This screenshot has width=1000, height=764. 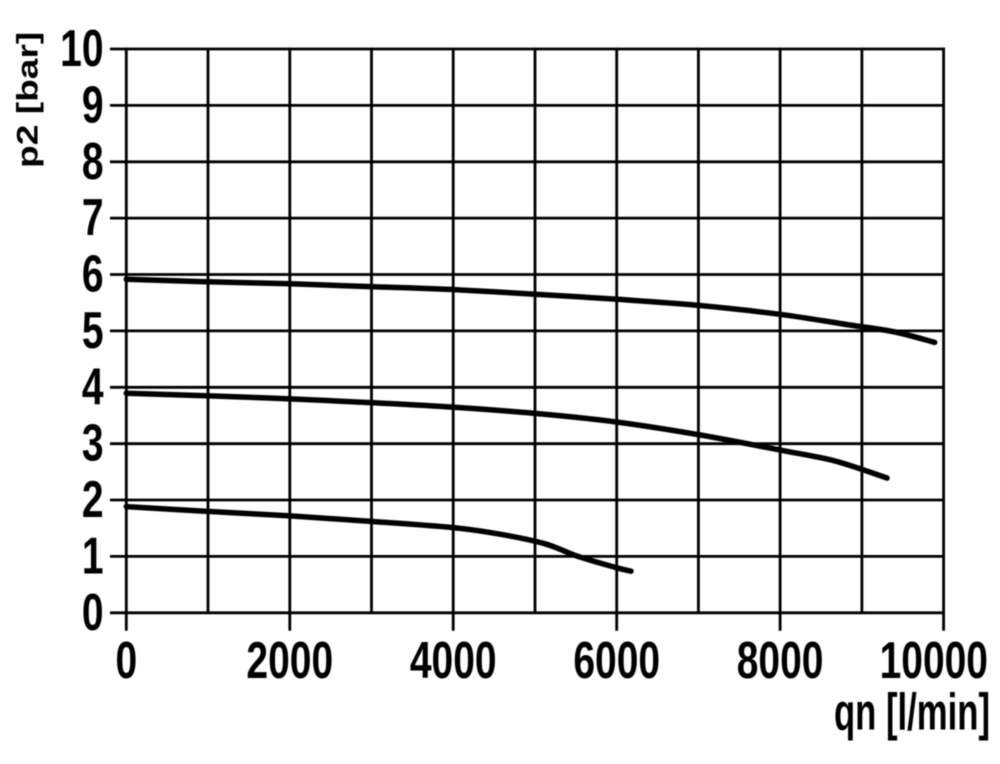 I want to click on svg-text: 9, so click(x=93, y=104).